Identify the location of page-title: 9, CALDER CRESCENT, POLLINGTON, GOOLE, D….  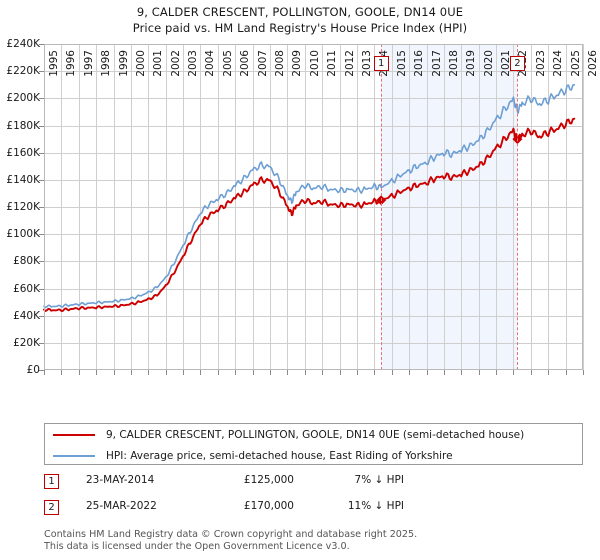
(300, 20).